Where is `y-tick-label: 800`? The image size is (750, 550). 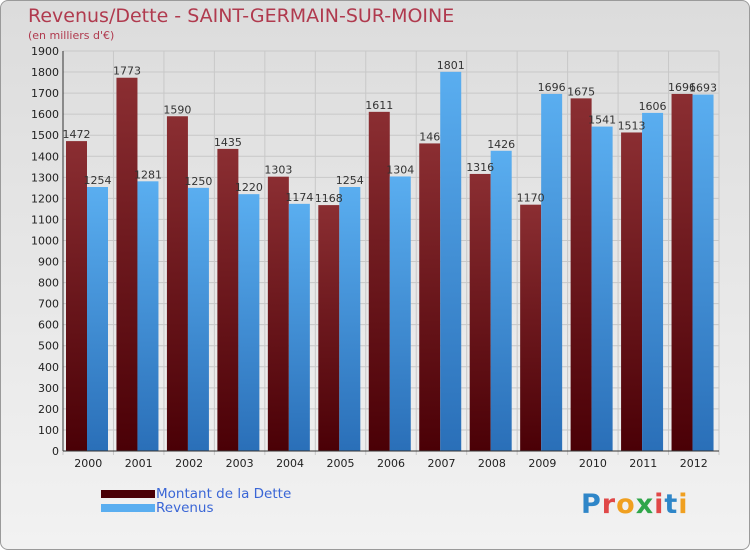 y-tick-label: 800 is located at coordinates (48, 283).